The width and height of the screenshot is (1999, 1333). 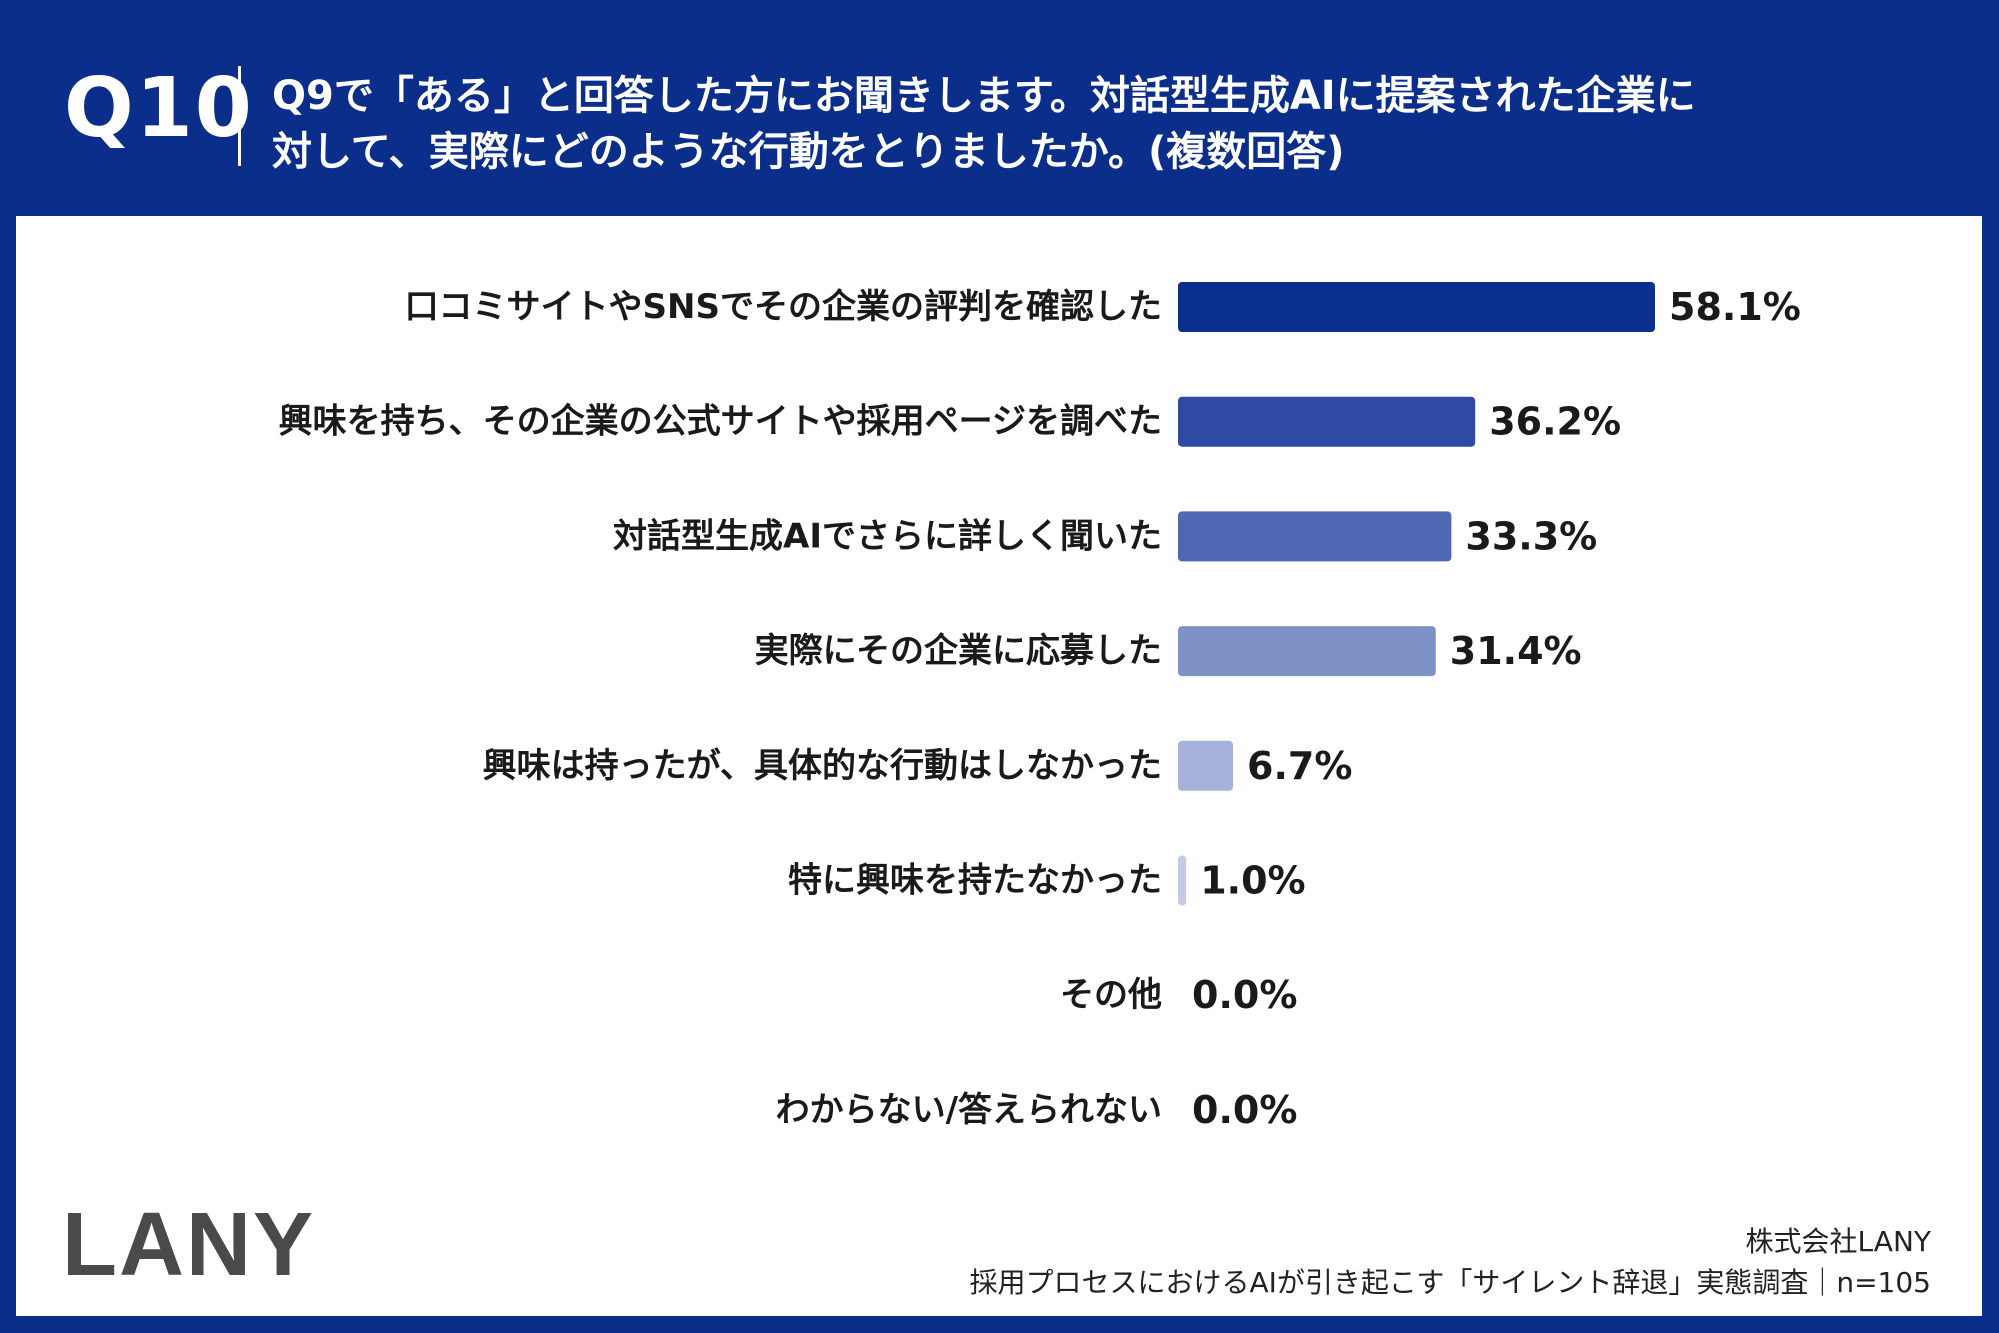 What do you see at coordinates (1111, 995) in the screenshot?
I see `category-label: その他` at bounding box center [1111, 995].